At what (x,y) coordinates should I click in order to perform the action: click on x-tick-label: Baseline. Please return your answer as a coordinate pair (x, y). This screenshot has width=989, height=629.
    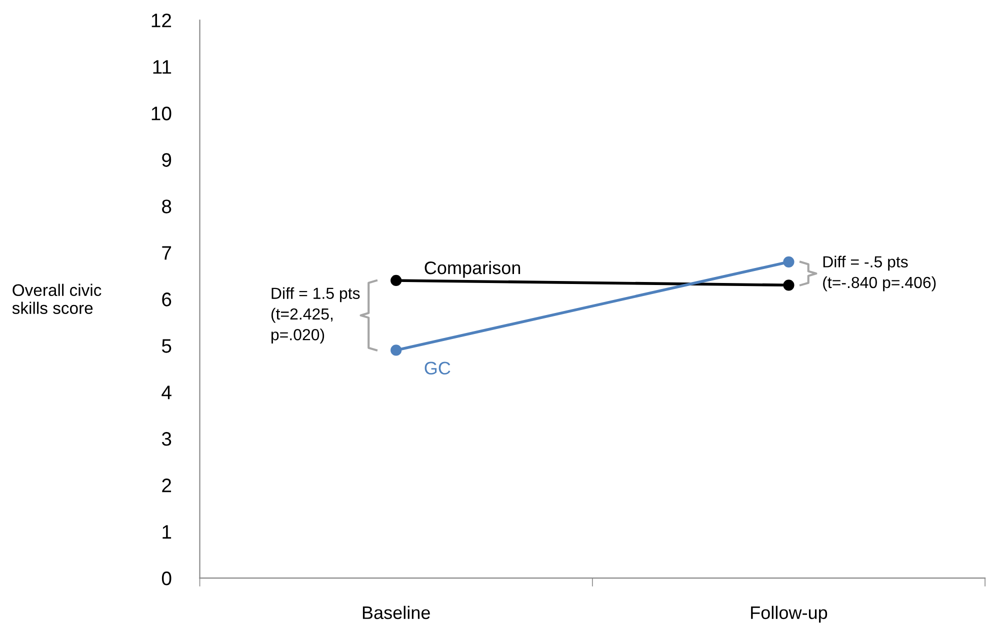
    Looking at the image, I should click on (396, 613).